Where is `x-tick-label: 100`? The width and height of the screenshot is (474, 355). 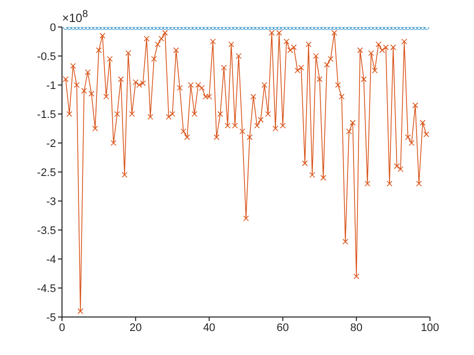
x-tick-label: 100 is located at coordinates (430, 328).